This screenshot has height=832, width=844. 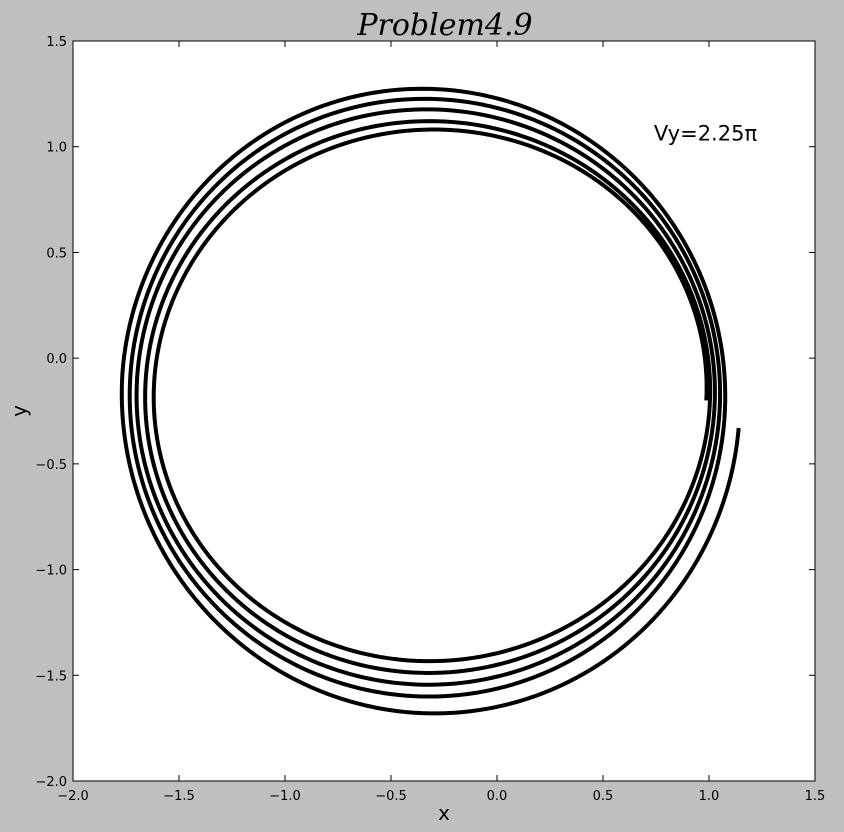 I want to click on y-tick-label: −0.5, so click(x=51, y=465).